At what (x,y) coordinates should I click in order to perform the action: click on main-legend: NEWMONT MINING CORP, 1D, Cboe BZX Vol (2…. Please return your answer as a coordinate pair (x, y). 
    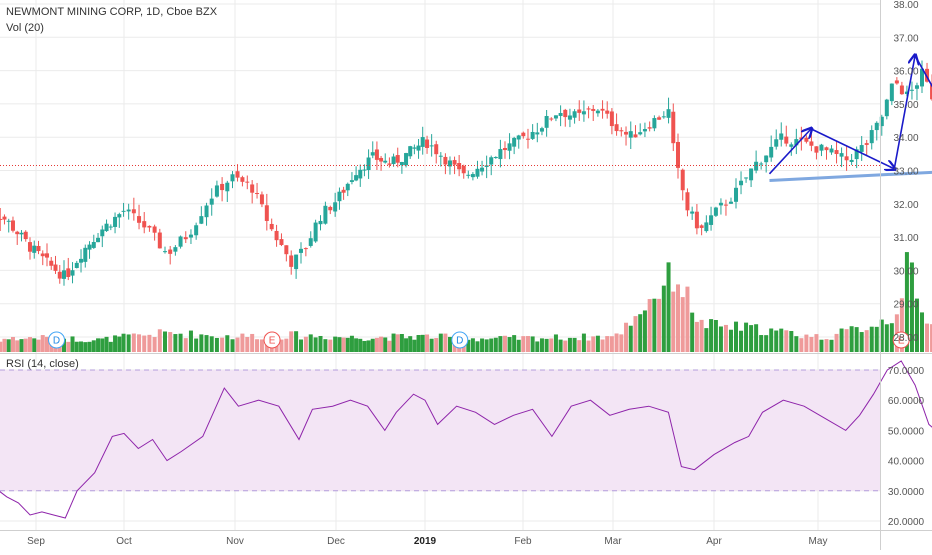
    Looking at the image, I should click on (111, 20).